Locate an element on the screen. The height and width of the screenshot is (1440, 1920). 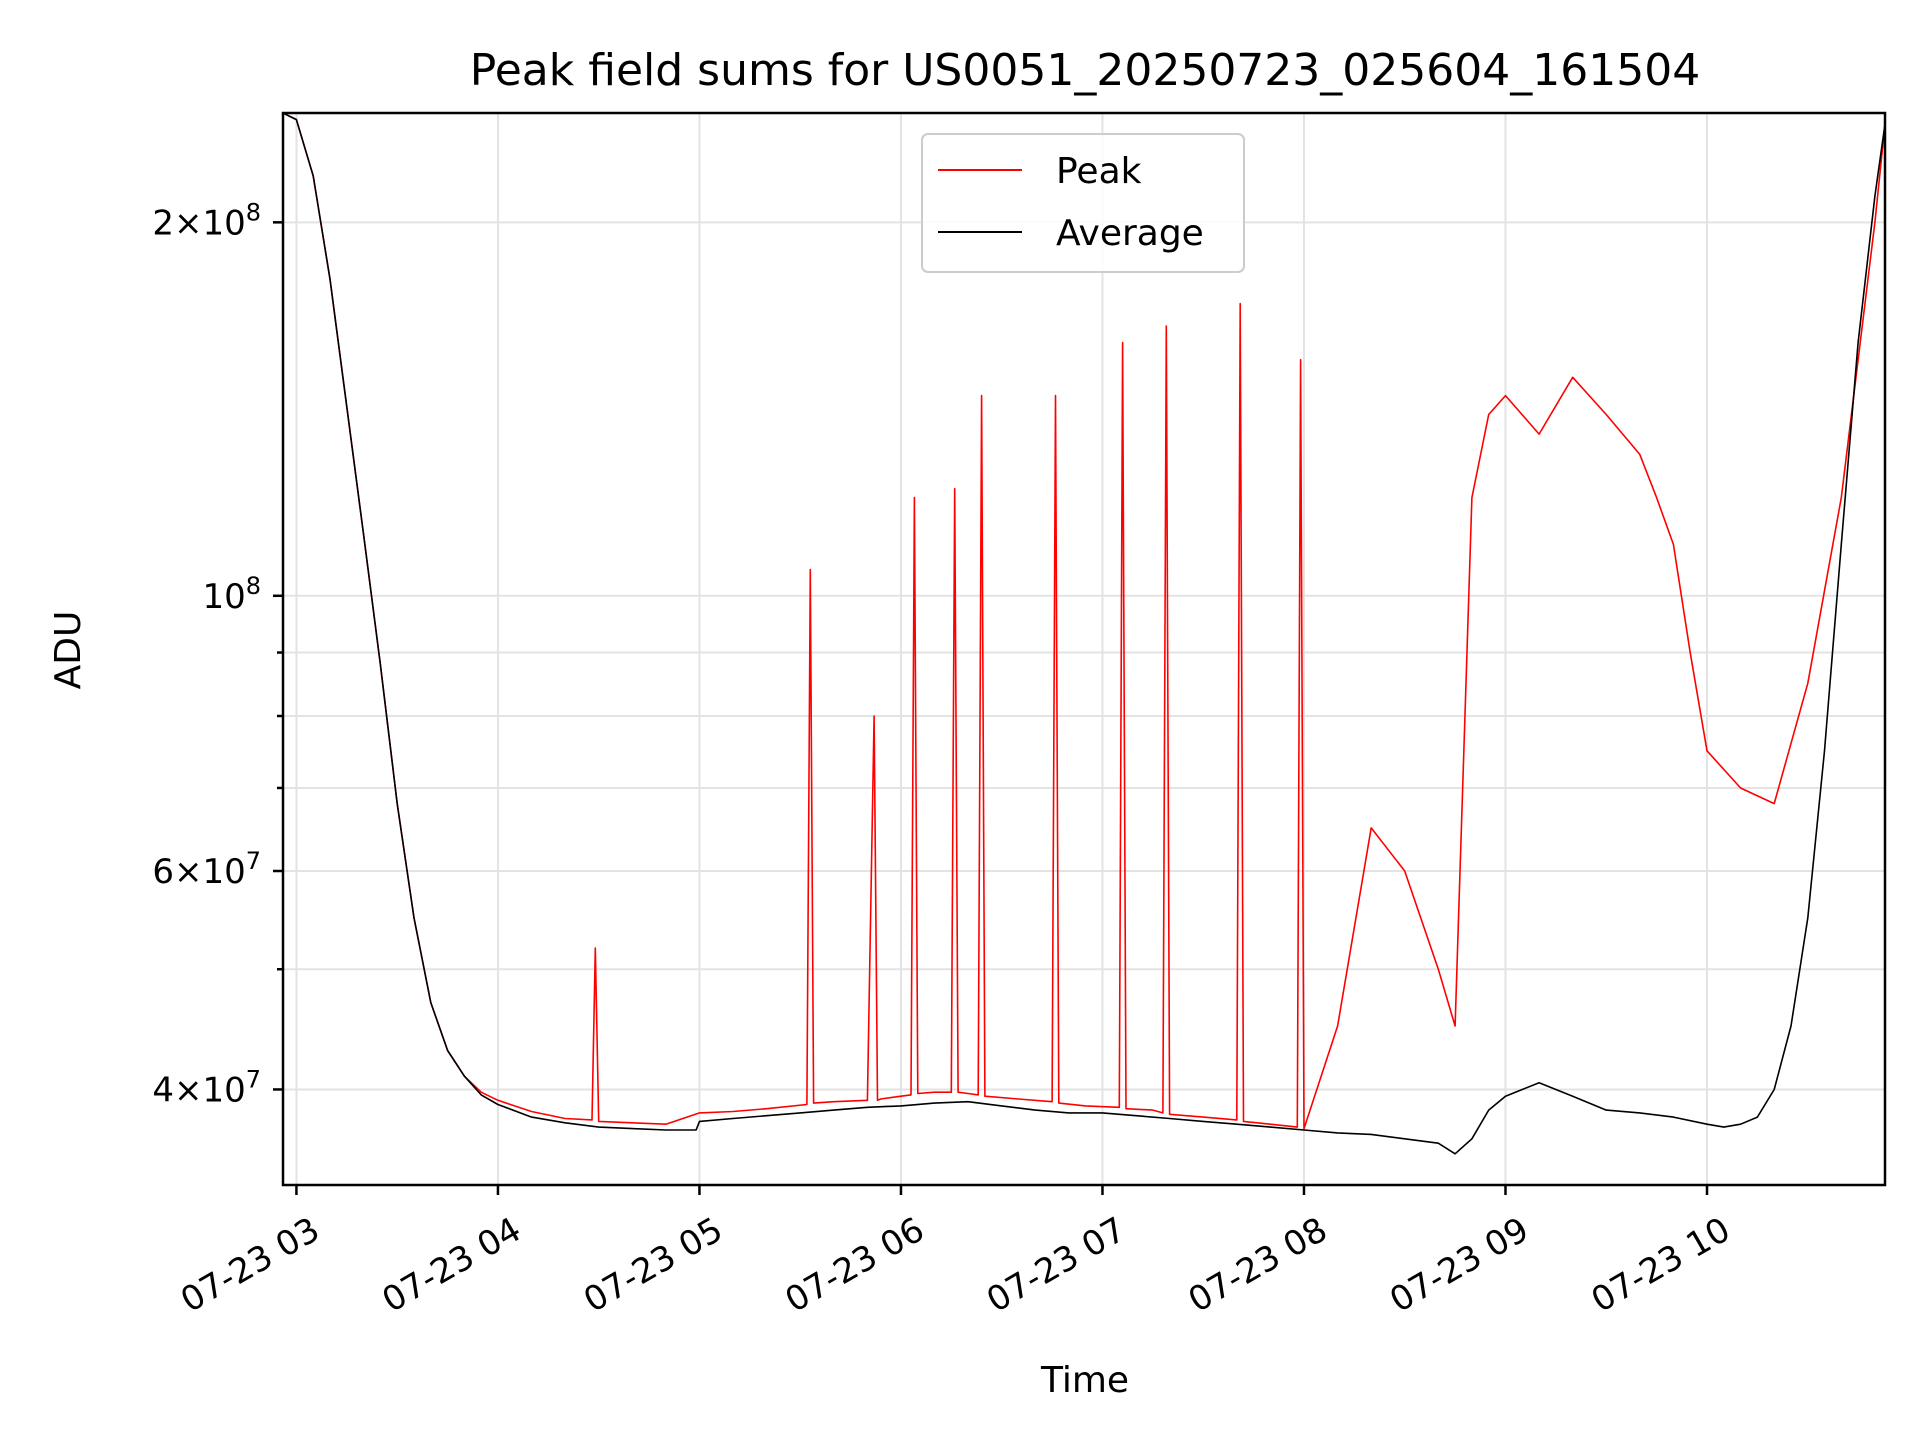
x-axis-label: Time is located at coordinates (1084, 1380).